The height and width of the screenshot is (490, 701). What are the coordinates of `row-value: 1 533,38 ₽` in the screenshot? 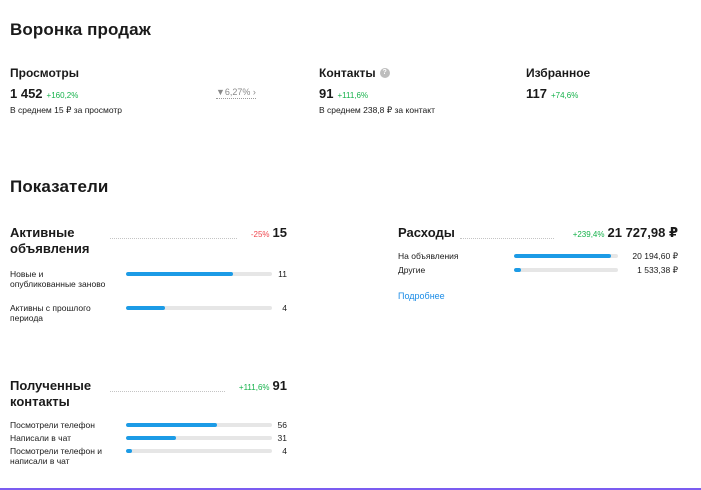 It's located at (657, 270).